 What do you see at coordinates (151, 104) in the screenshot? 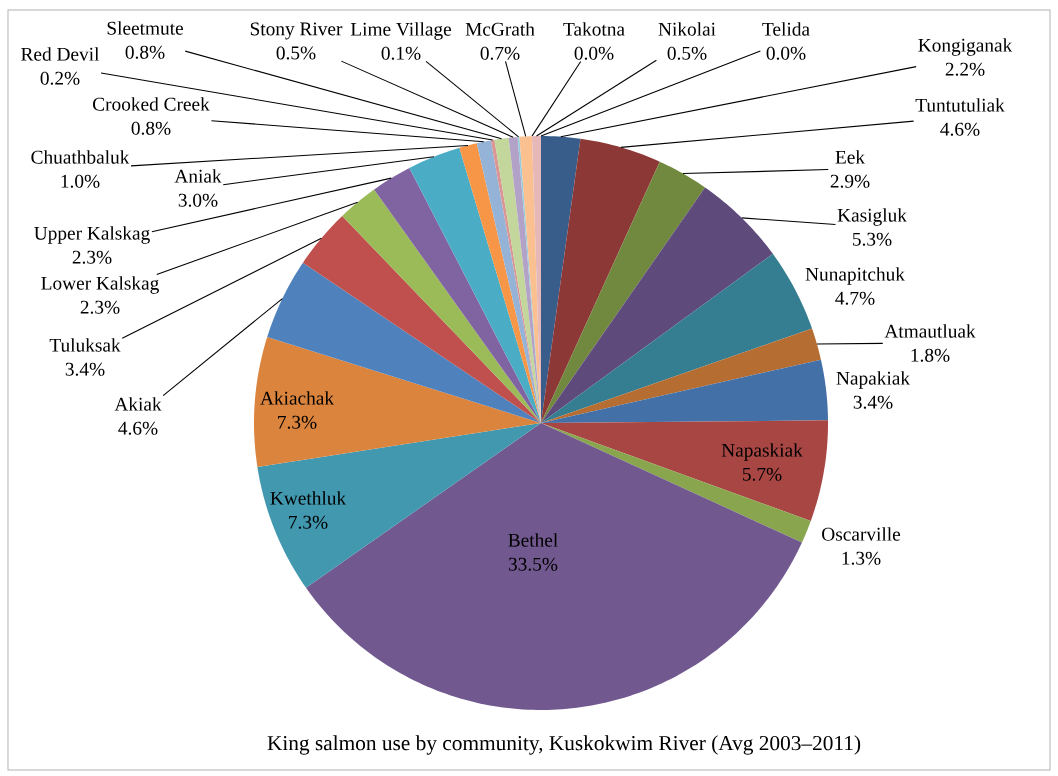
I see `slice-label: Crooked Creek` at bounding box center [151, 104].